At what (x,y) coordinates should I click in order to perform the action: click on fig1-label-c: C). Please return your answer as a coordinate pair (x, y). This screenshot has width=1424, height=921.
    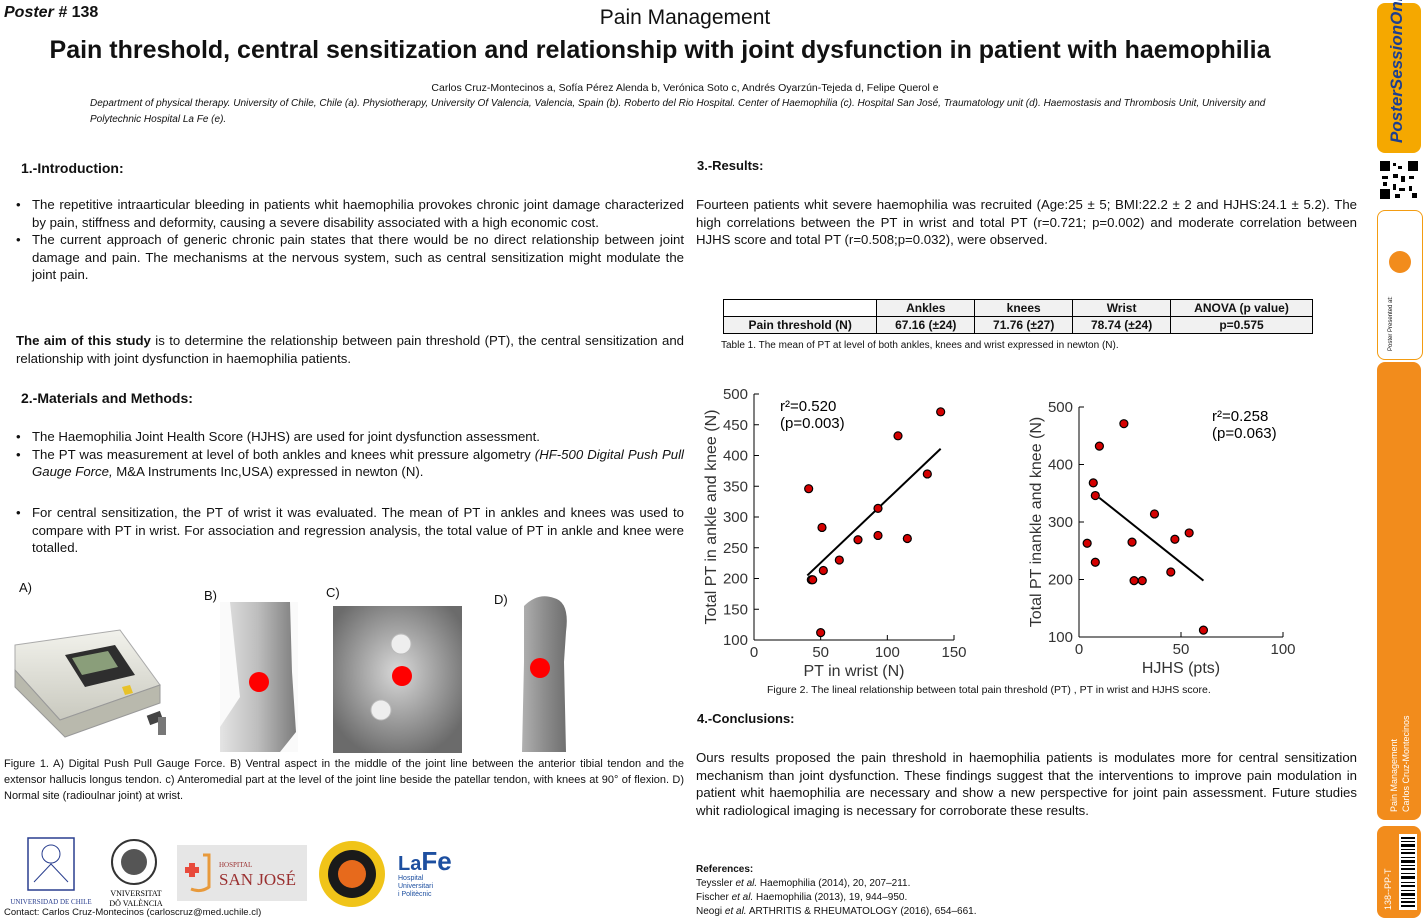
    Looking at the image, I should click on (333, 592).